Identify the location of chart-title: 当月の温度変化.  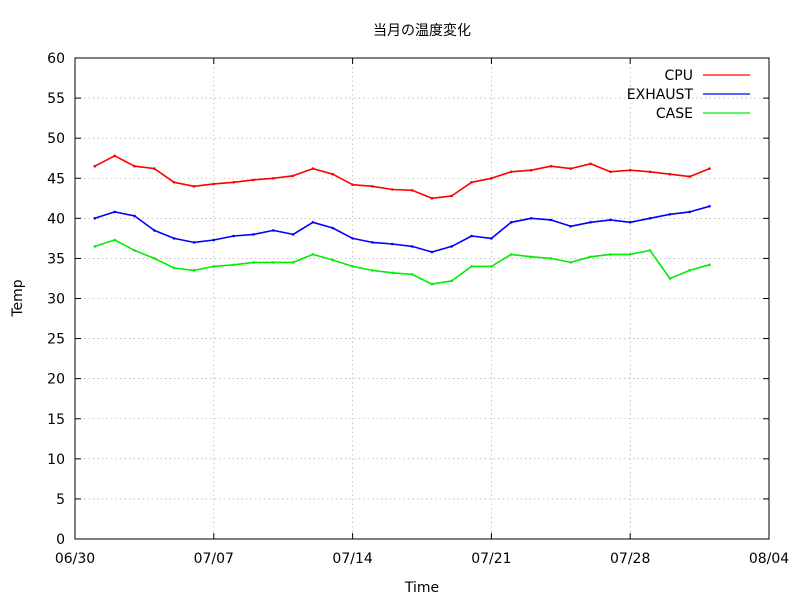
(422, 30).